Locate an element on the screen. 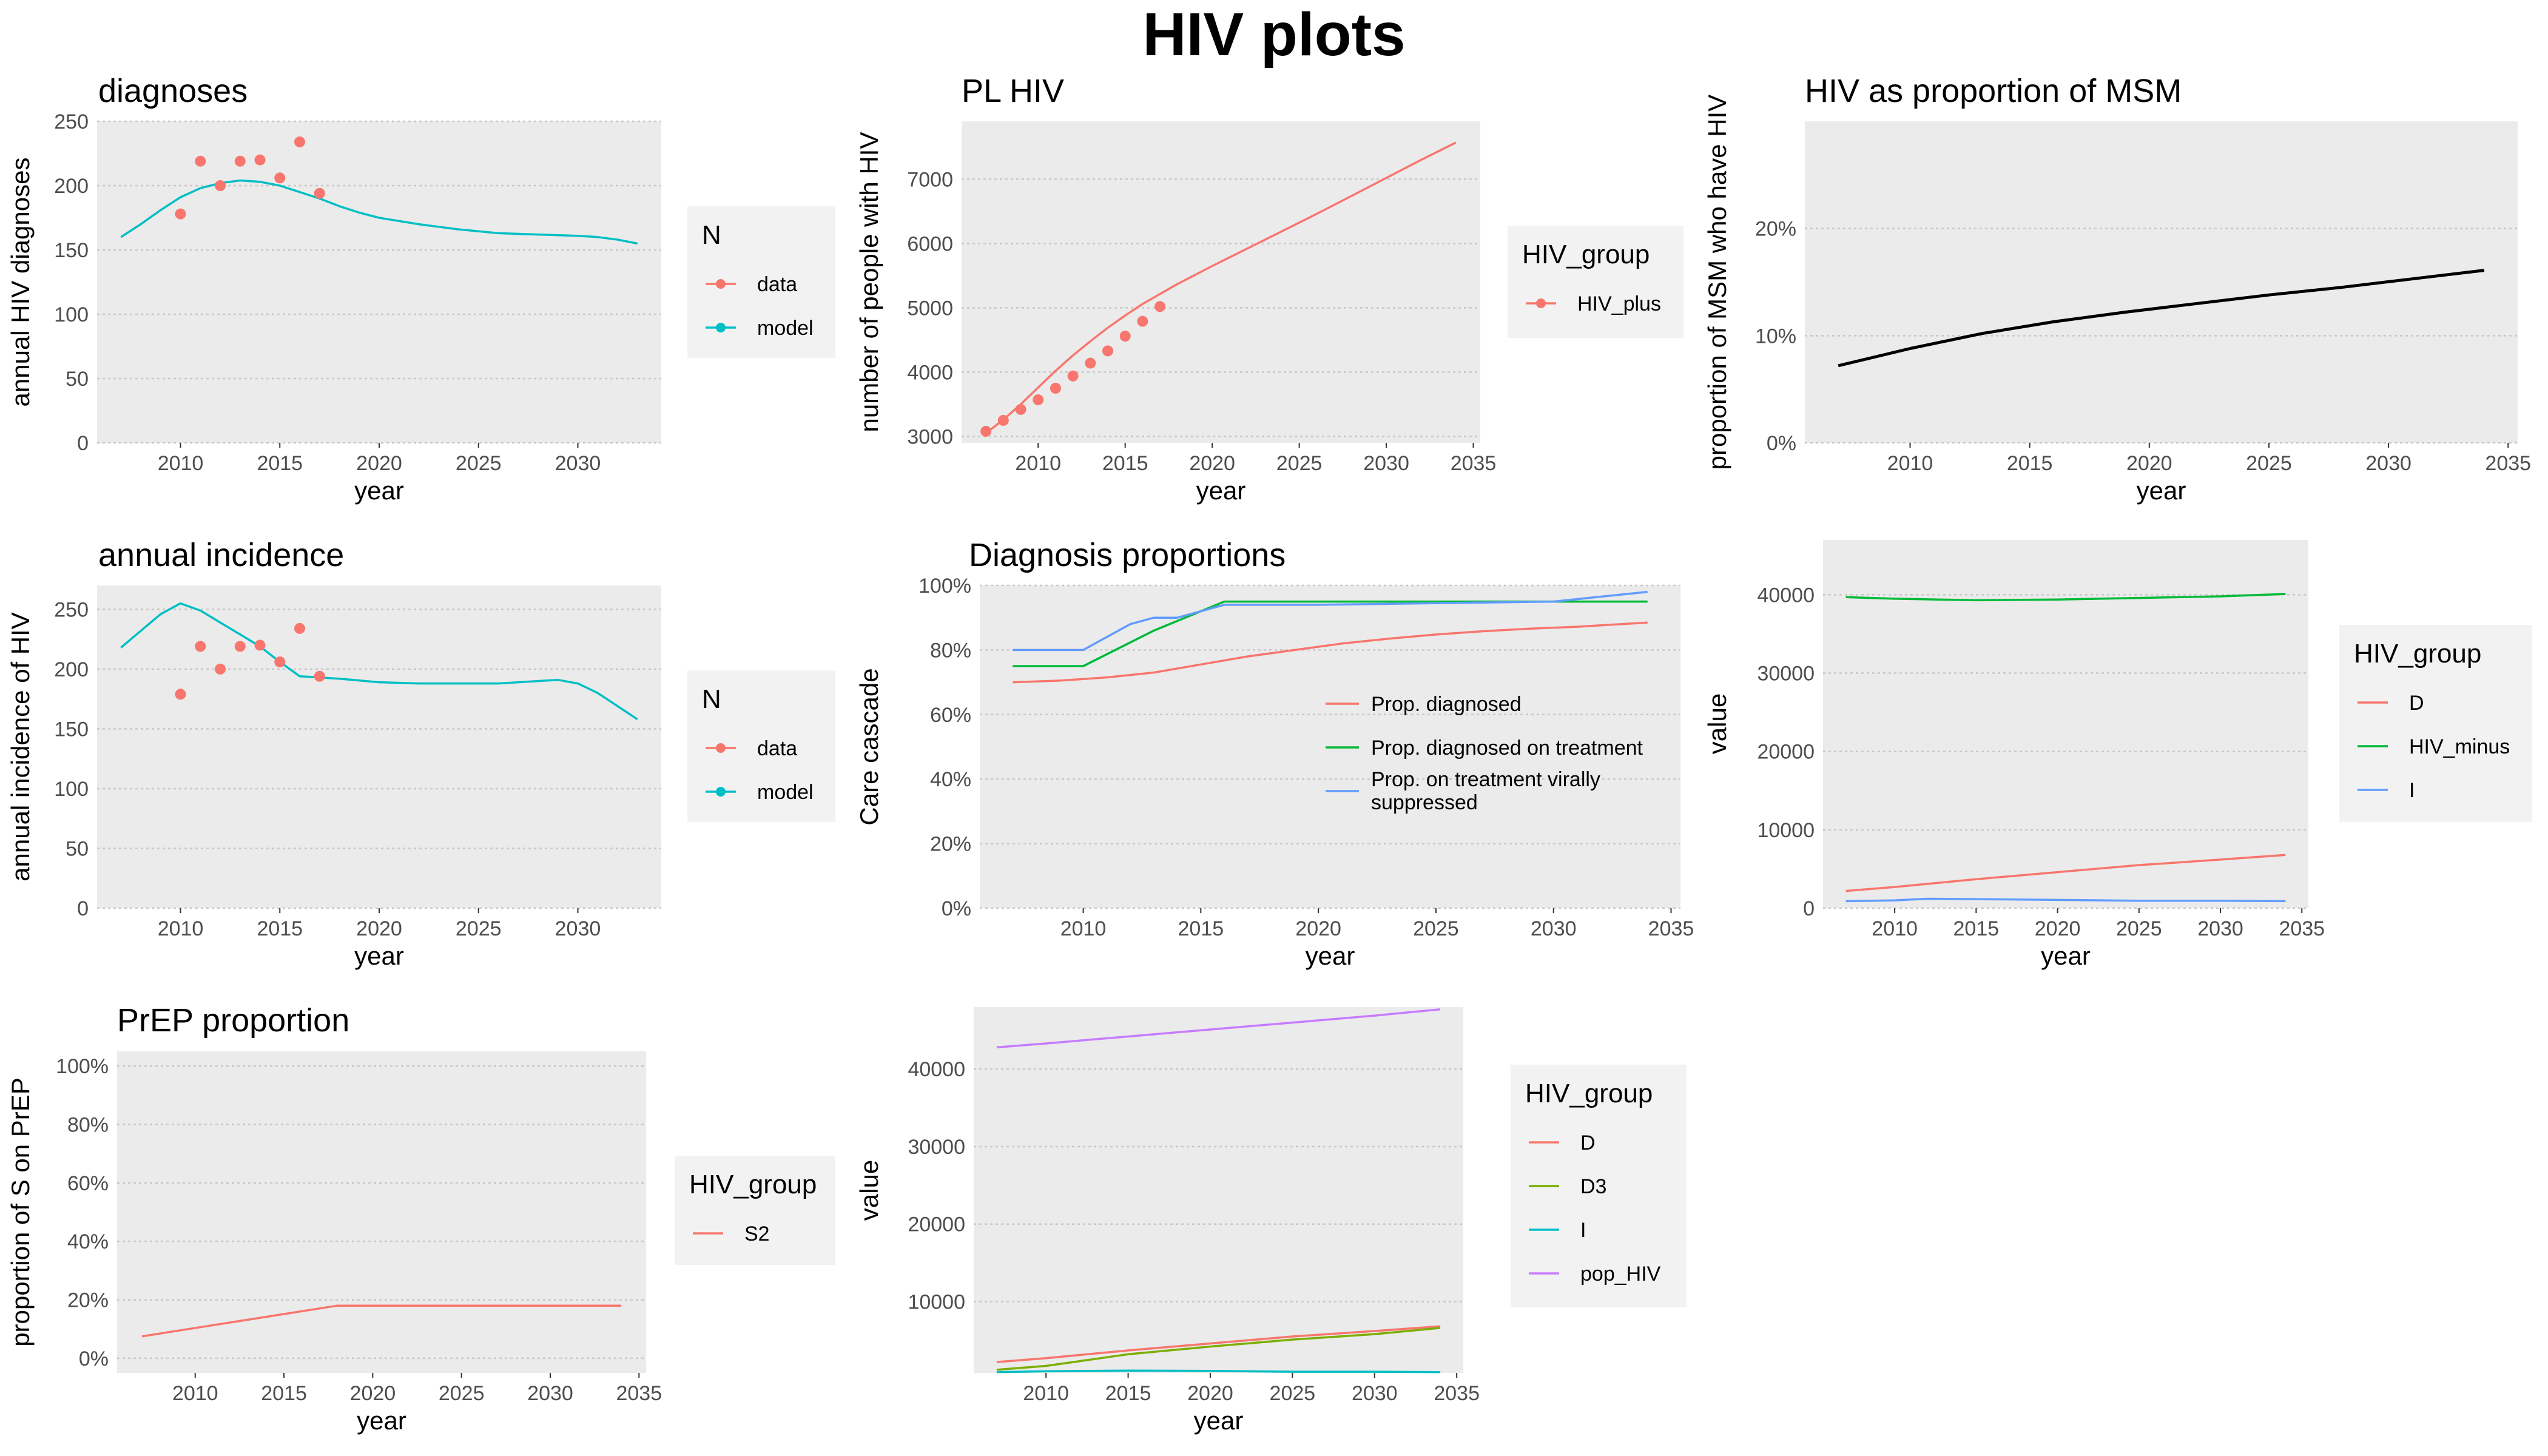 This screenshot has width=2548, height=1456. chart-title: PL HIV is located at coordinates (1013, 91).